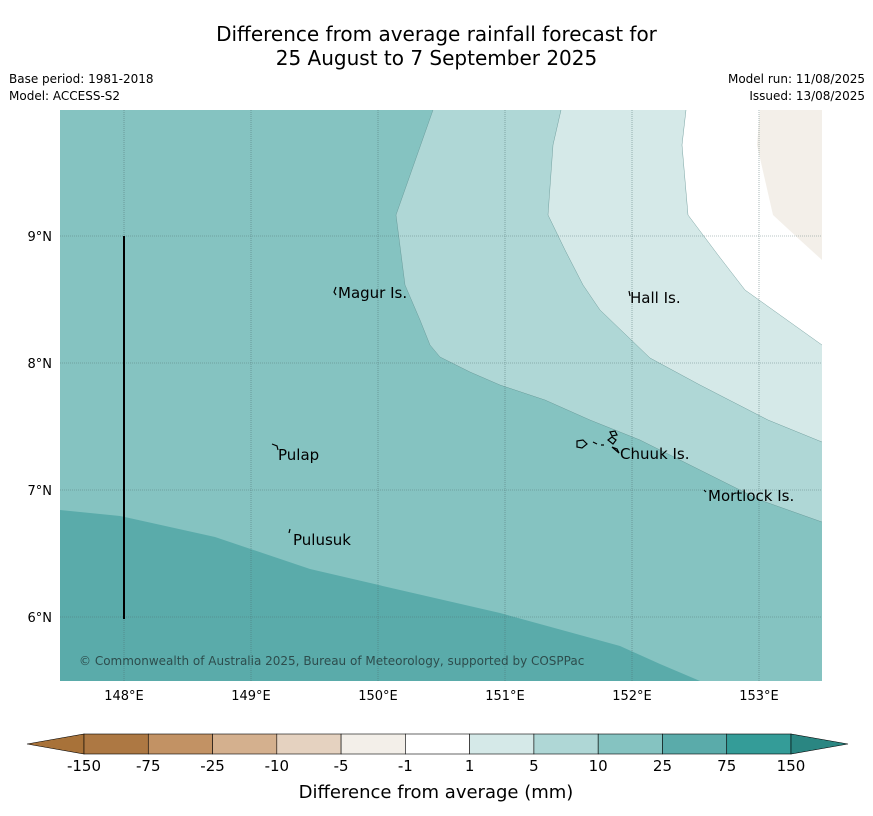 The image size is (873, 816). What do you see at coordinates (124, 696) in the screenshot?
I see `lon-tick-label: 148°E` at bounding box center [124, 696].